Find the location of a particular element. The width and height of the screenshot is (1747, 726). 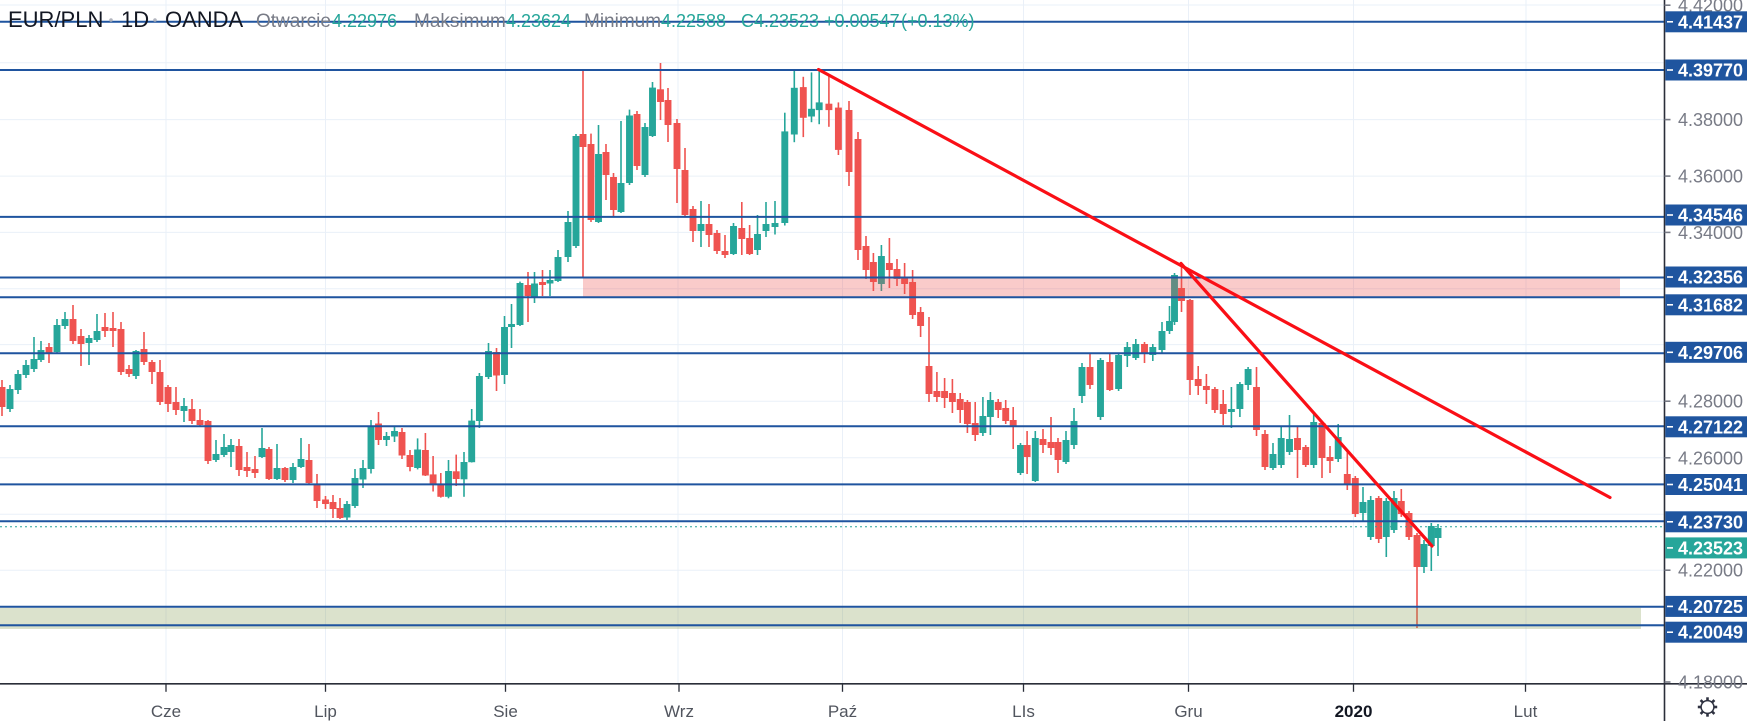

svg-text: 4.20725 is located at coordinates (1710, 607).